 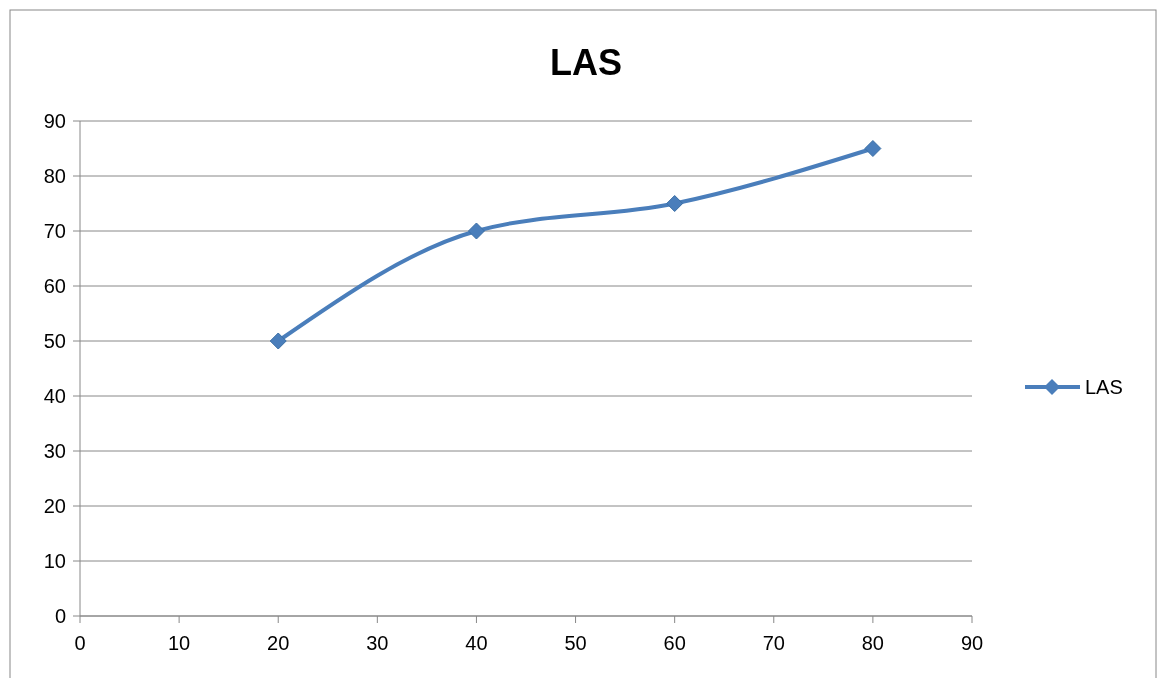 I want to click on x-tick-label: 30, so click(x=377, y=643).